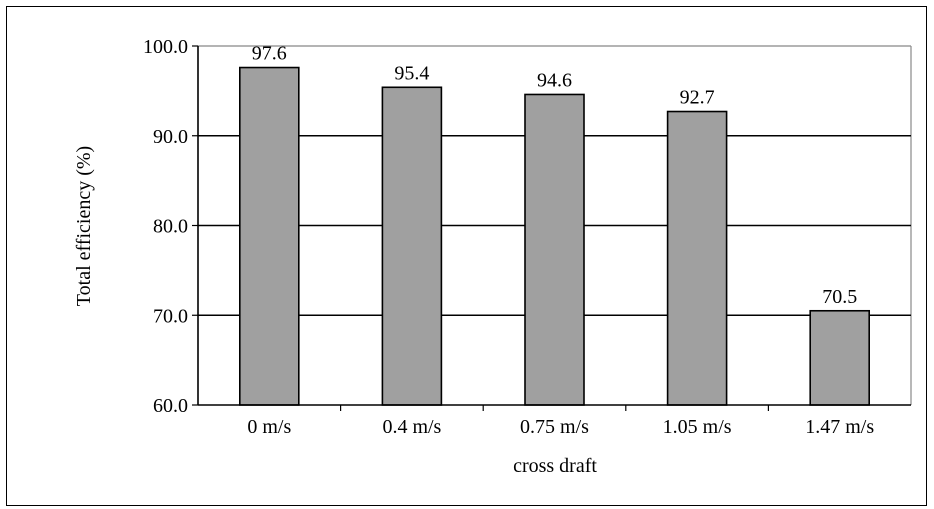  Describe the element at coordinates (411, 73) in the screenshot. I see `data-label: 95.4` at that location.